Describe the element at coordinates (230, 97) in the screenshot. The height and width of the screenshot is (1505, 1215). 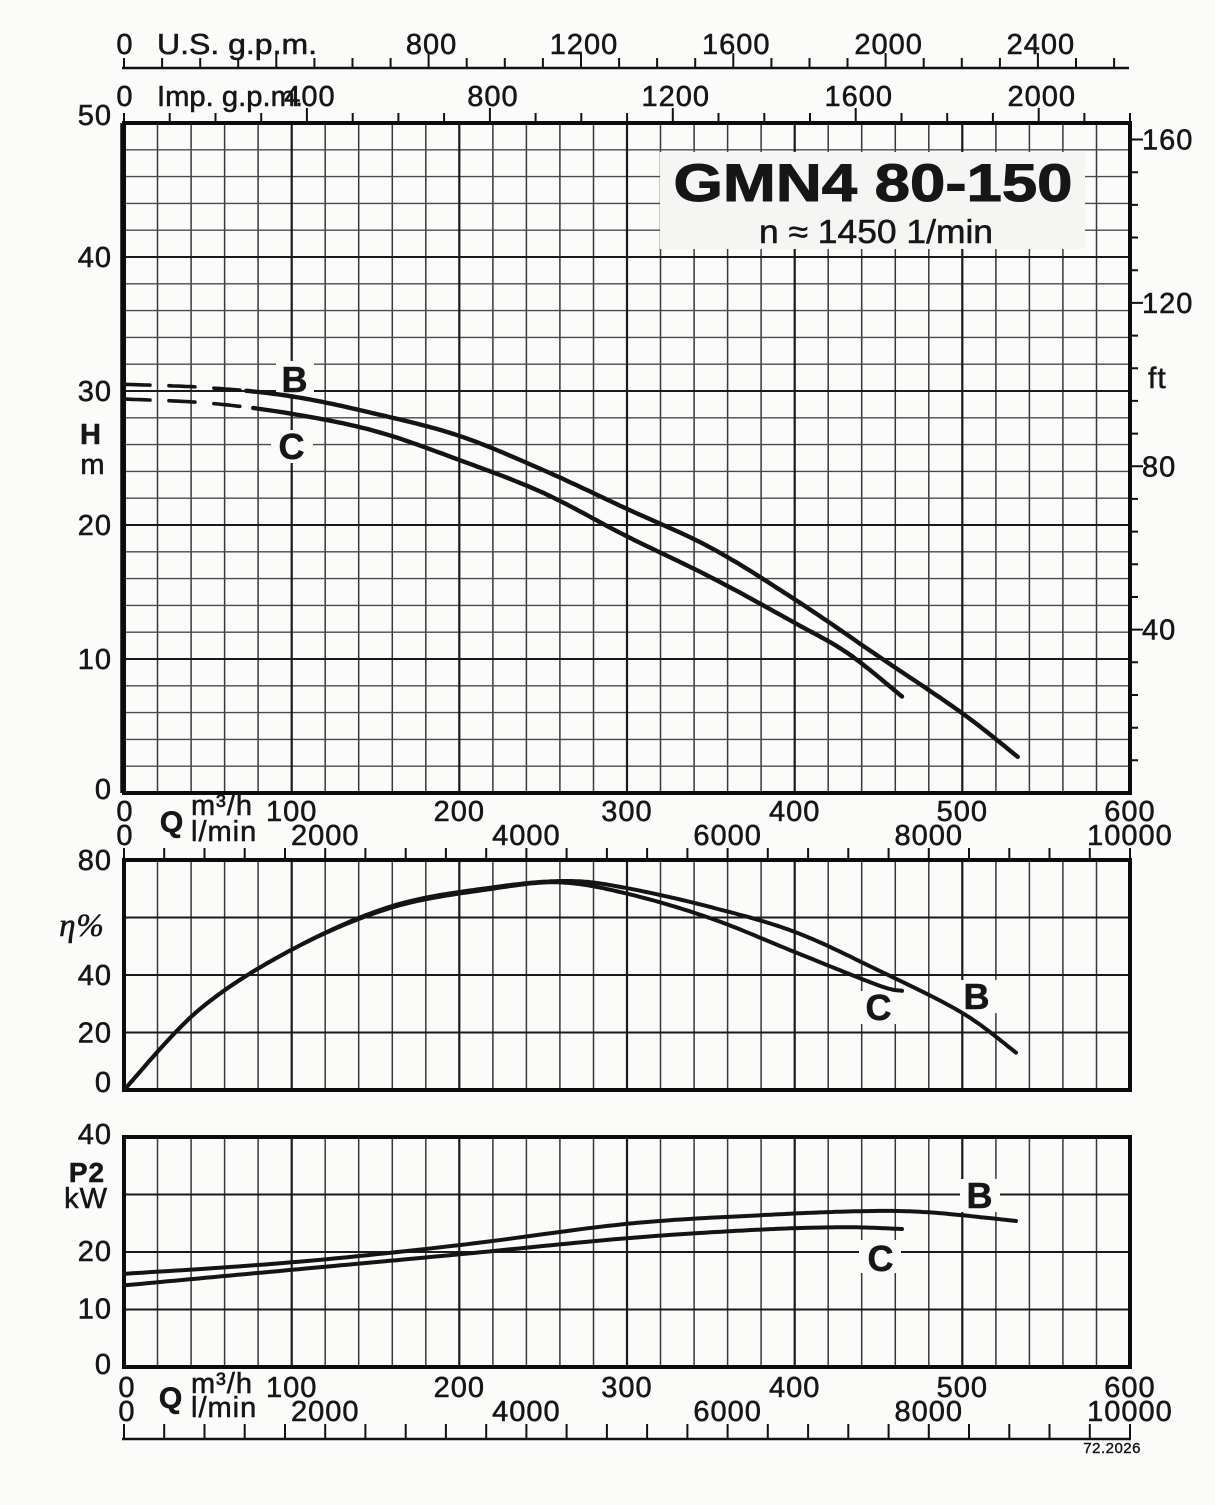
I see `svg-text: Imp. g.p.m.` at that location.